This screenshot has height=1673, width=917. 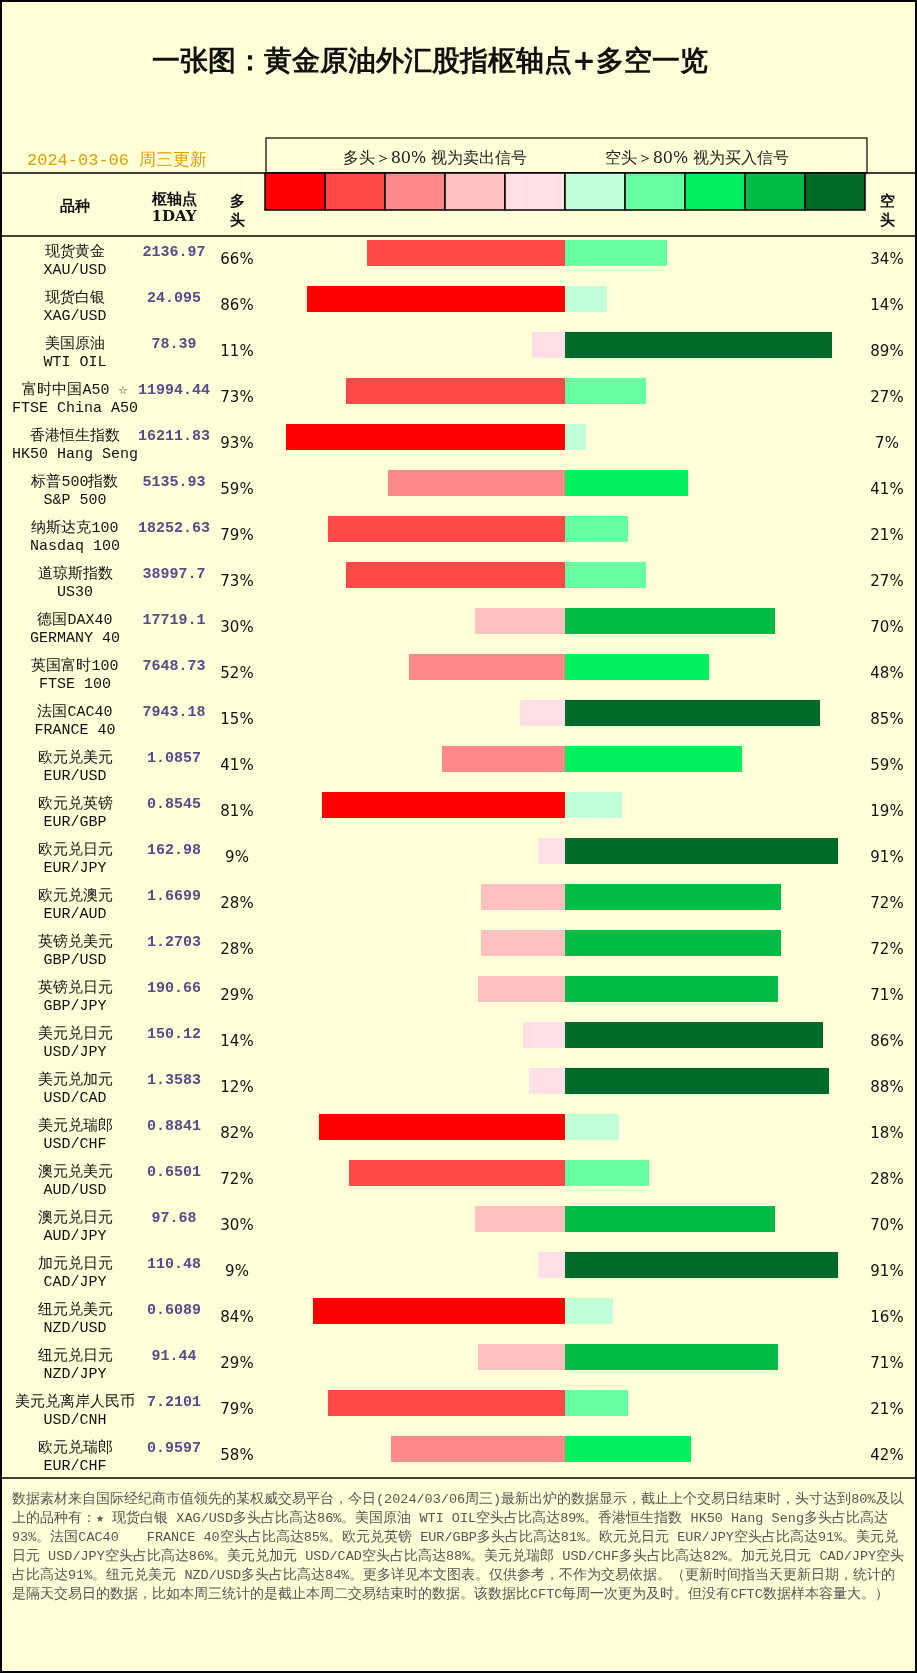 What do you see at coordinates (75, 1089) in the screenshot?
I see `y-tick-label: 美元兑加元 USD/CAD` at bounding box center [75, 1089].